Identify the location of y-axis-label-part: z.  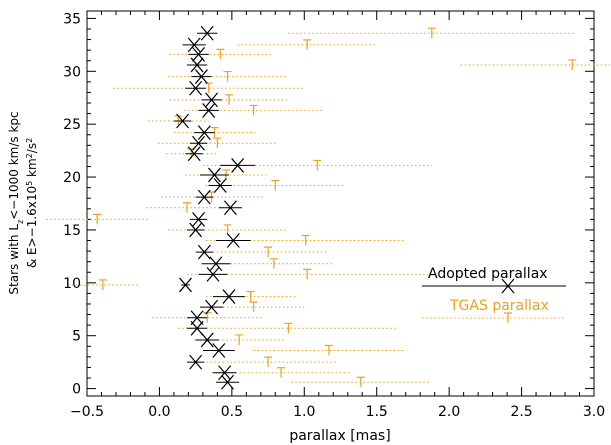
(20, 222).